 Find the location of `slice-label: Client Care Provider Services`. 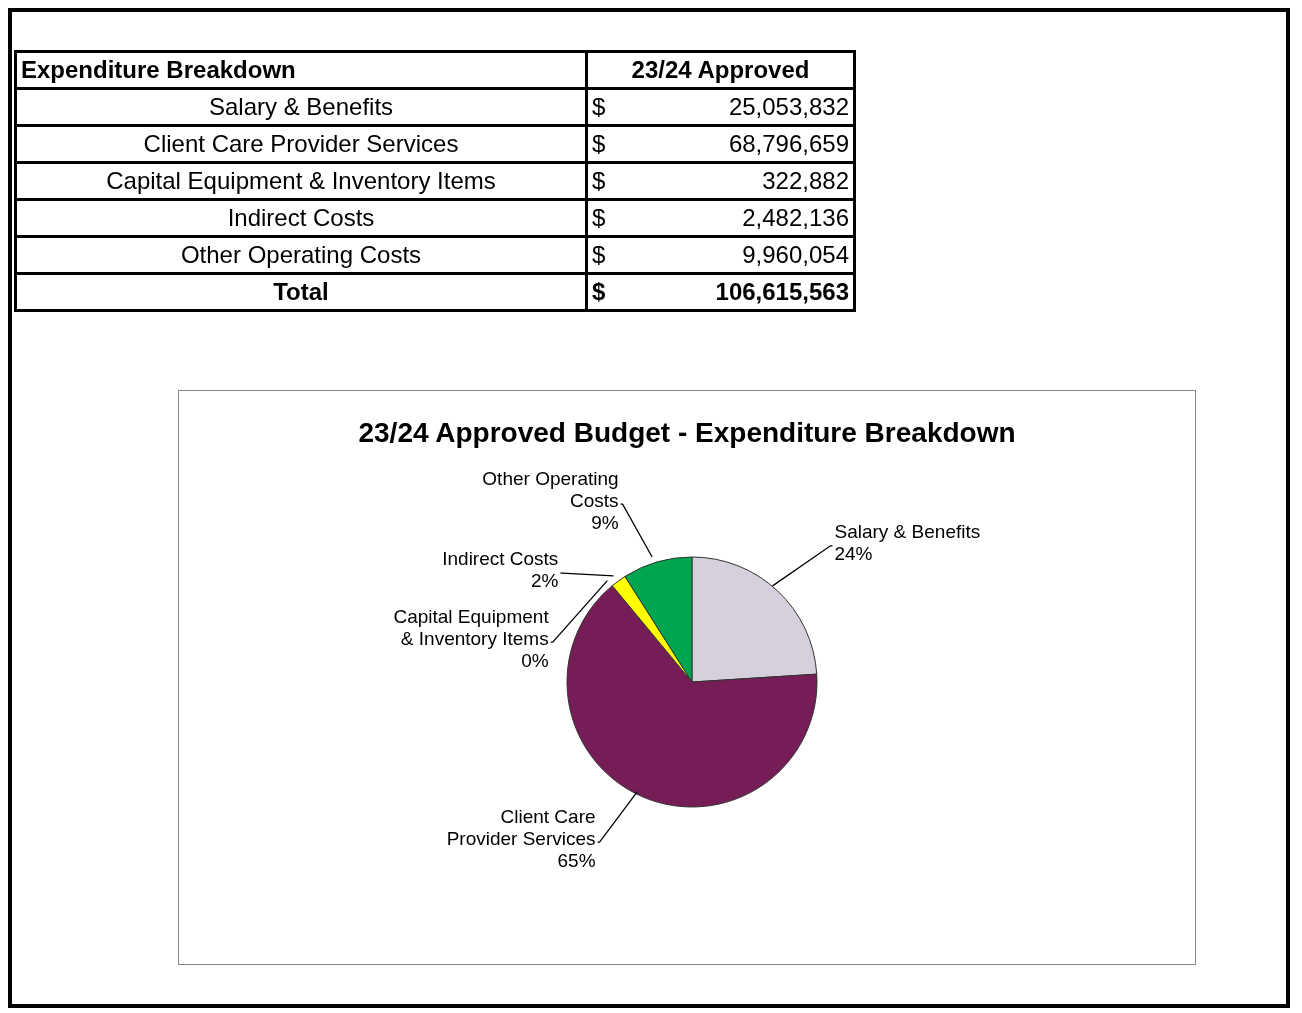

slice-label: Client Care Provider Services is located at coordinates (521, 828).